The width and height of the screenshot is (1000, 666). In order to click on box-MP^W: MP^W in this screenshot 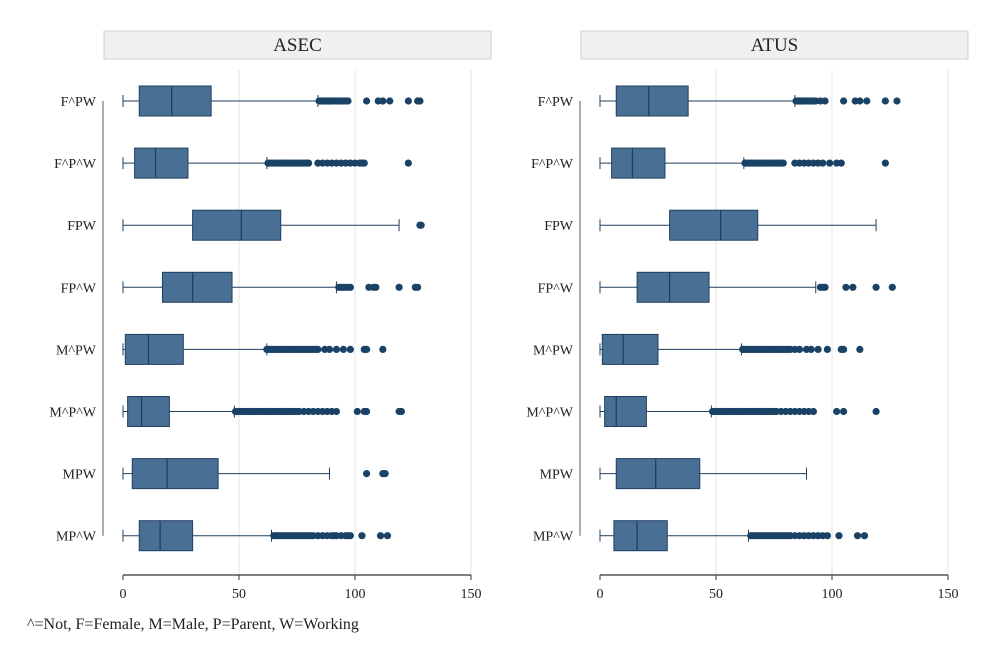, I will do `click(224, 536)`.